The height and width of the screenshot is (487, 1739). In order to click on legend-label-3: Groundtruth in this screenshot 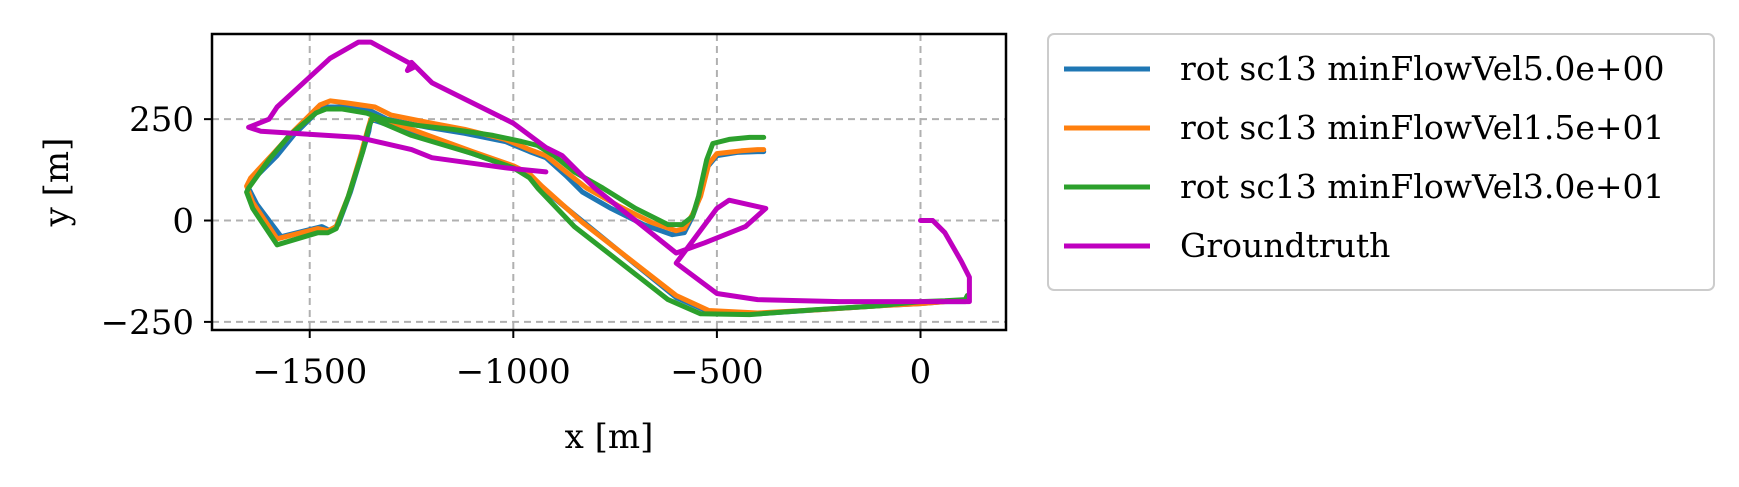, I will do `click(1285, 245)`.